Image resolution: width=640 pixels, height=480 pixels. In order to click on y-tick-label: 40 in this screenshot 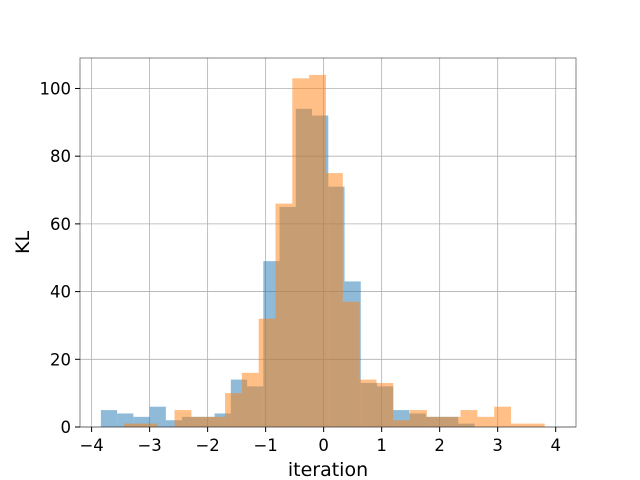, I will do `click(60, 292)`.